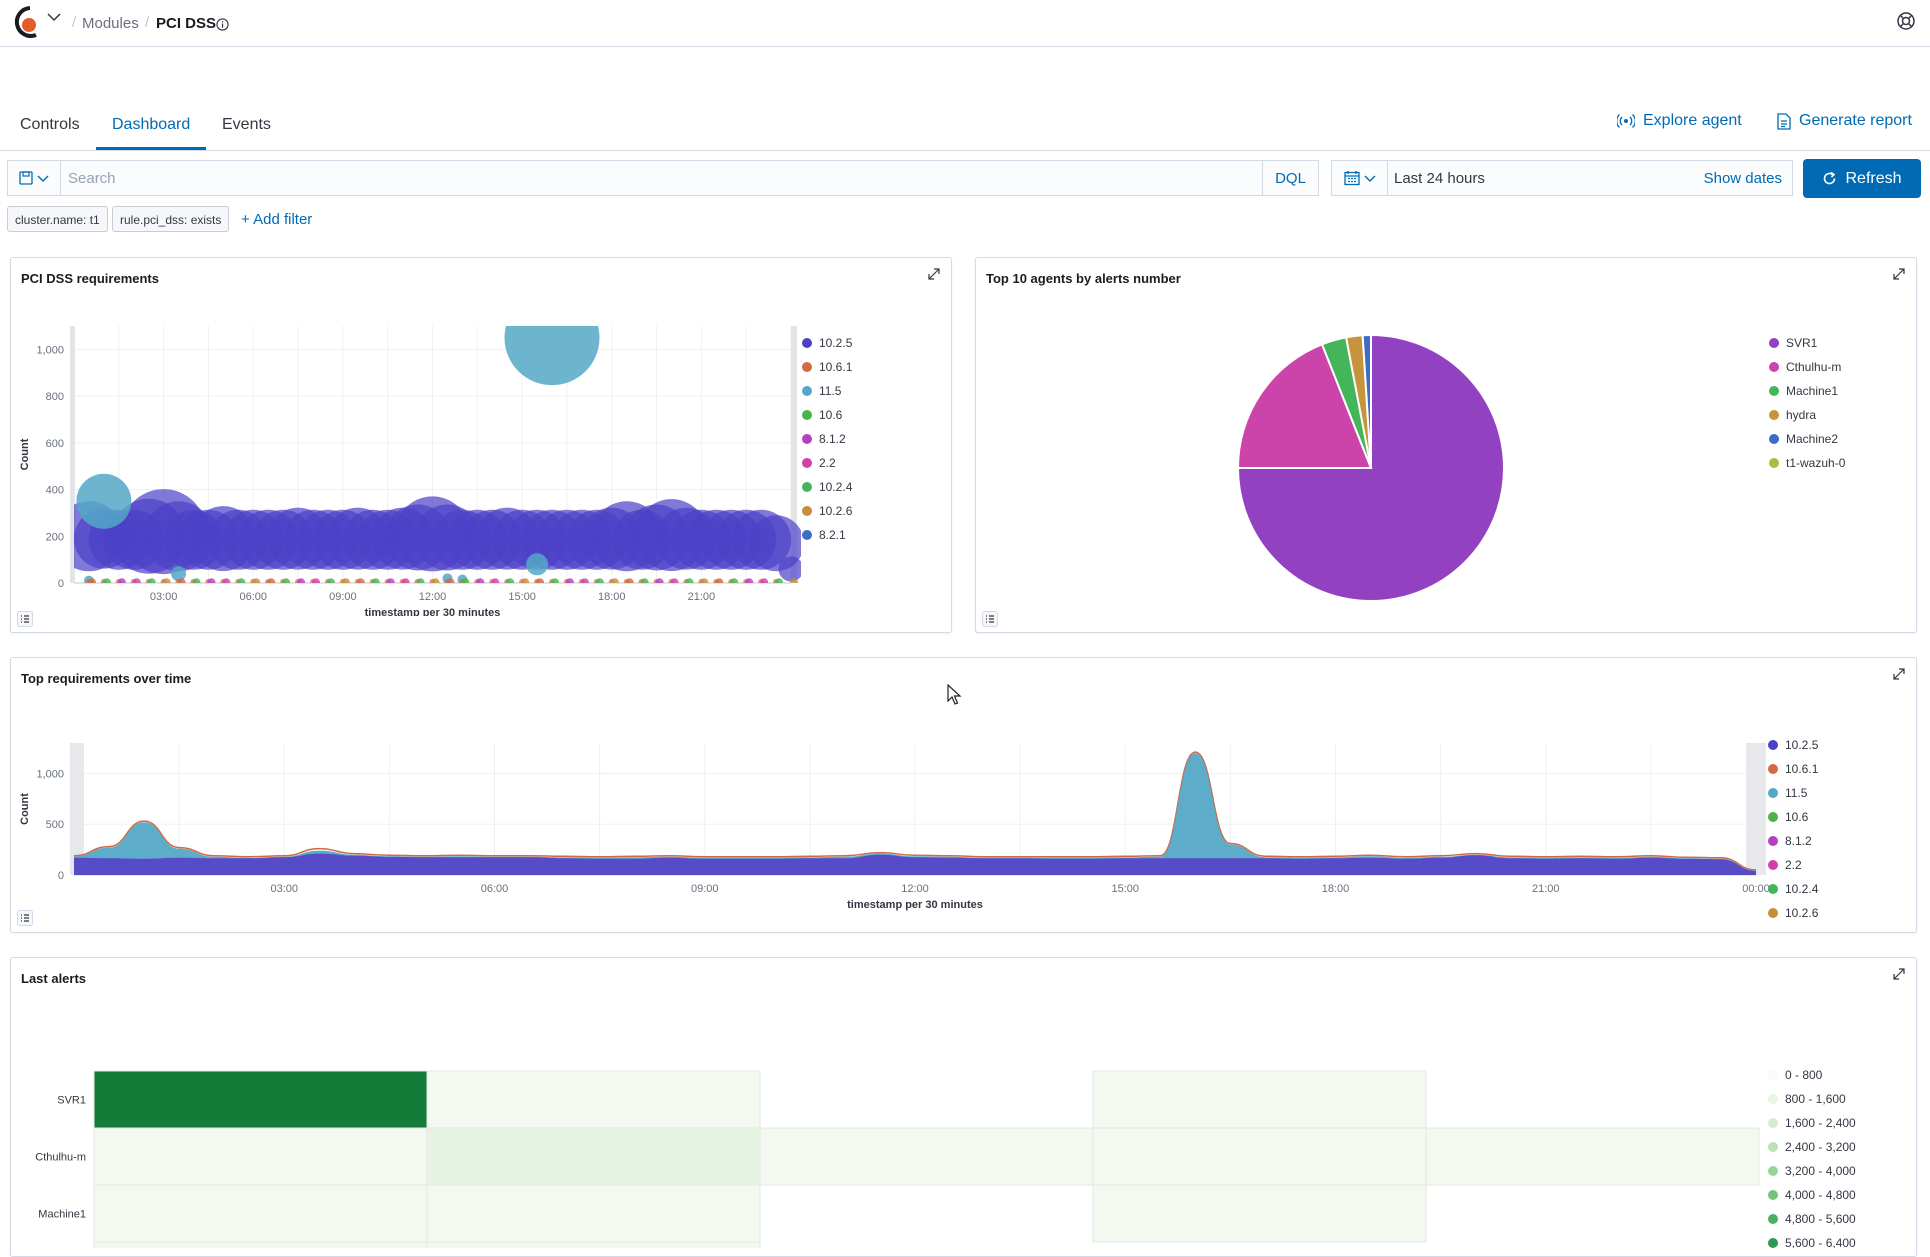  What do you see at coordinates (110, 23) in the screenshot?
I see `breadcrumb-modules: Modules` at bounding box center [110, 23].